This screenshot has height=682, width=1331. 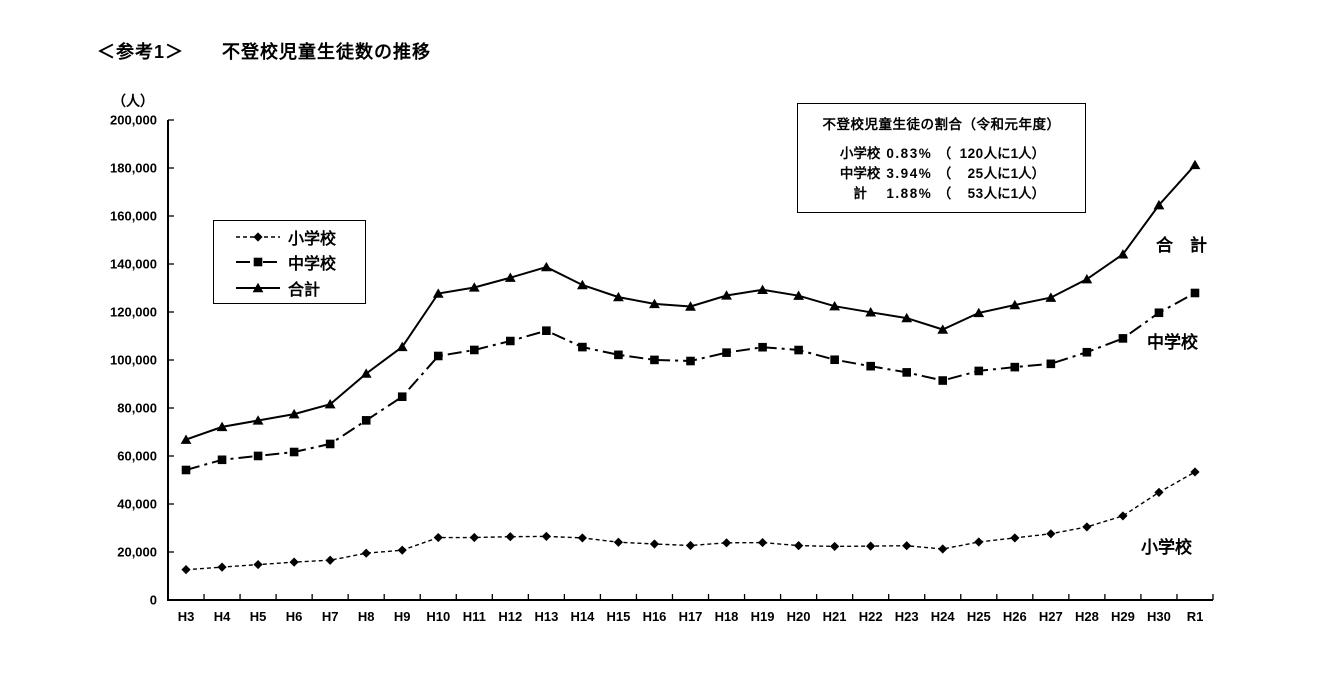 What do you see at coordinates (909, 193) in the screenshot?
I see `ratio-percent-value: 1.88%` at bounding box center [909, 193].